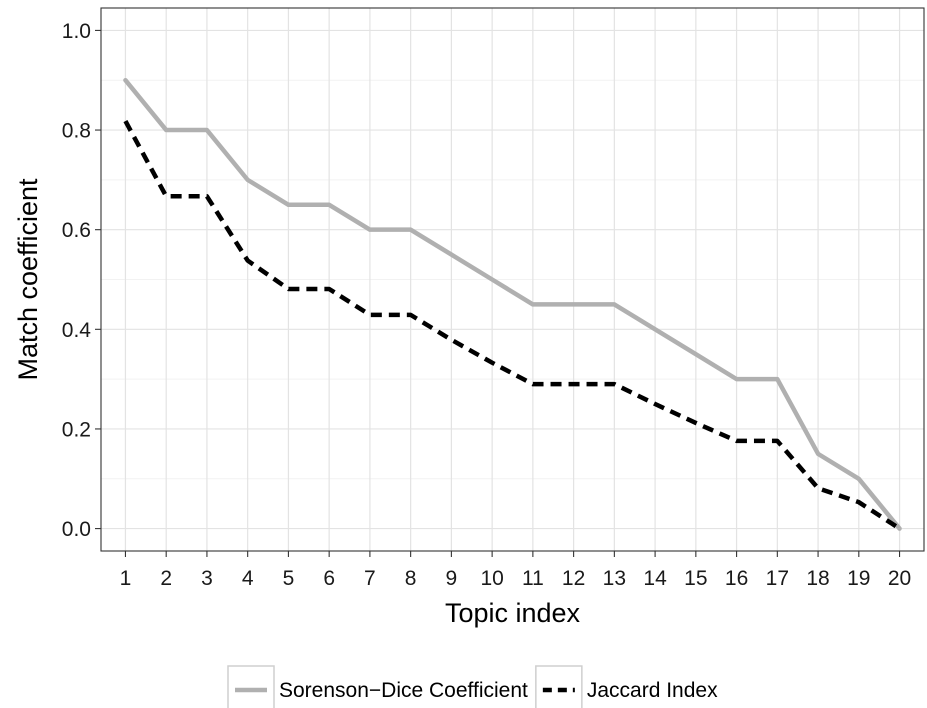  I want to click on x-tick-label: 18, so click(817, 578).